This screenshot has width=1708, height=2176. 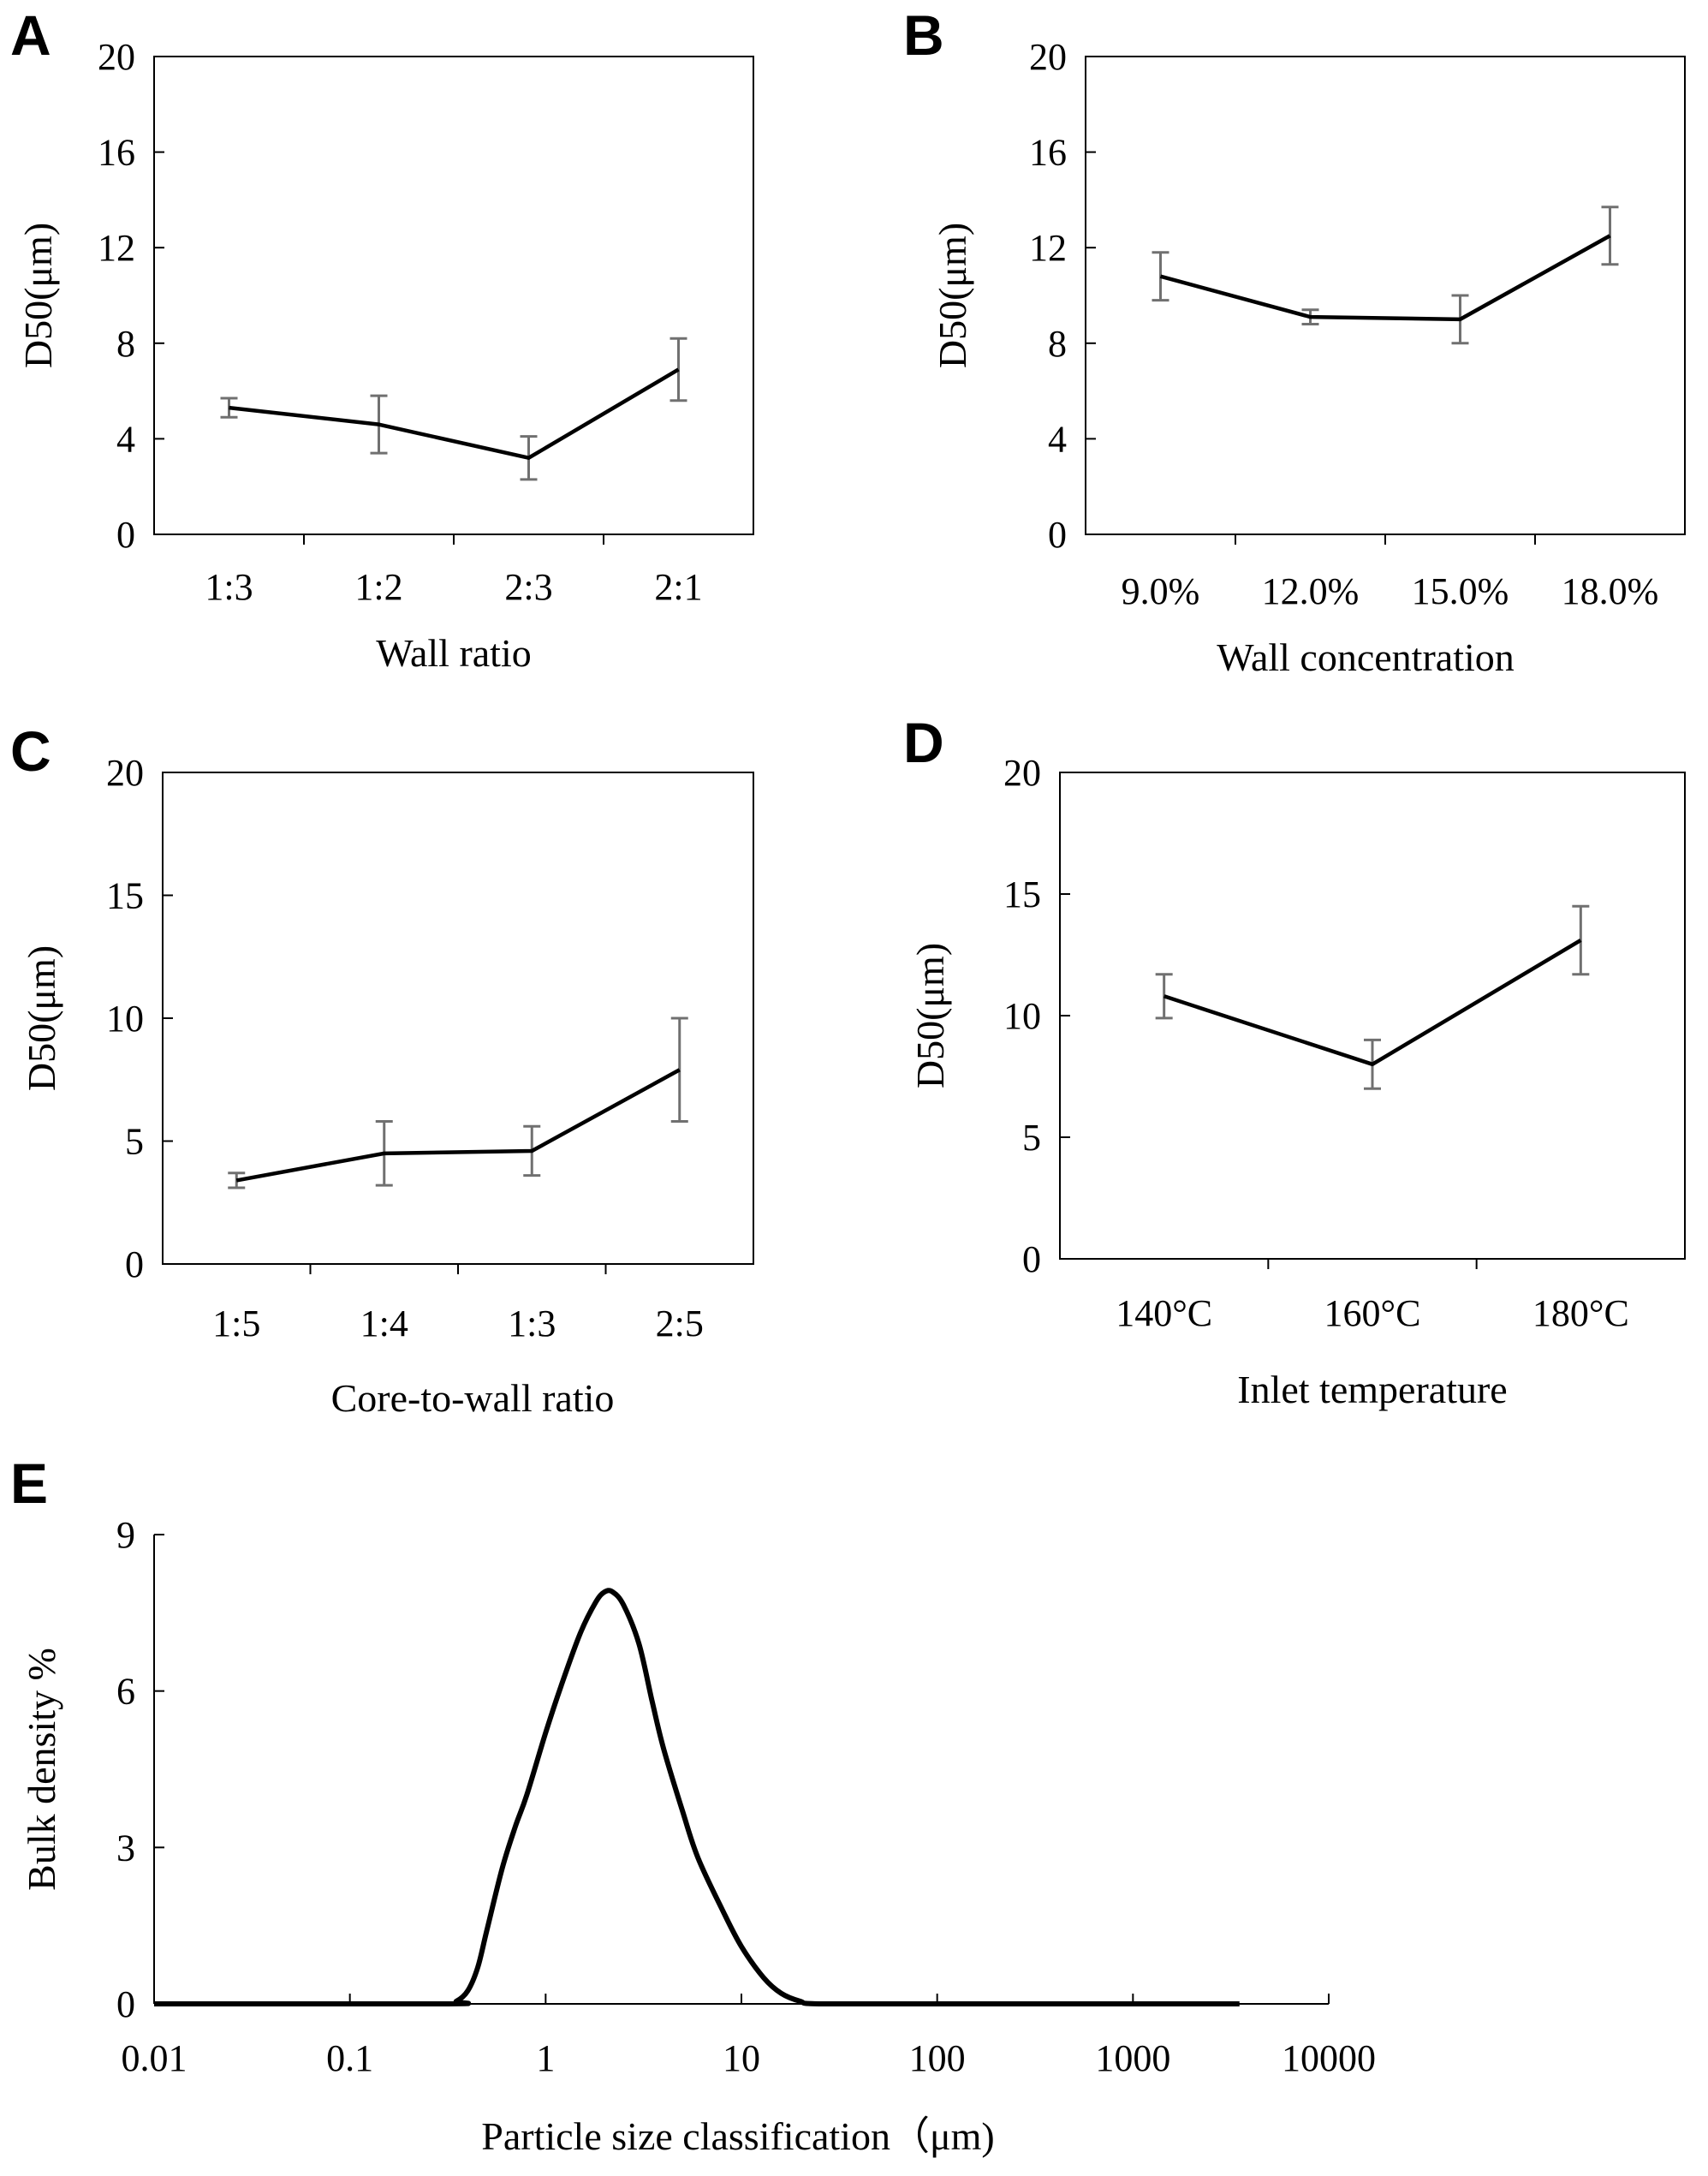 I want to click on chart-d-ytick-label-3: 15, so click(x=1022, y=894).